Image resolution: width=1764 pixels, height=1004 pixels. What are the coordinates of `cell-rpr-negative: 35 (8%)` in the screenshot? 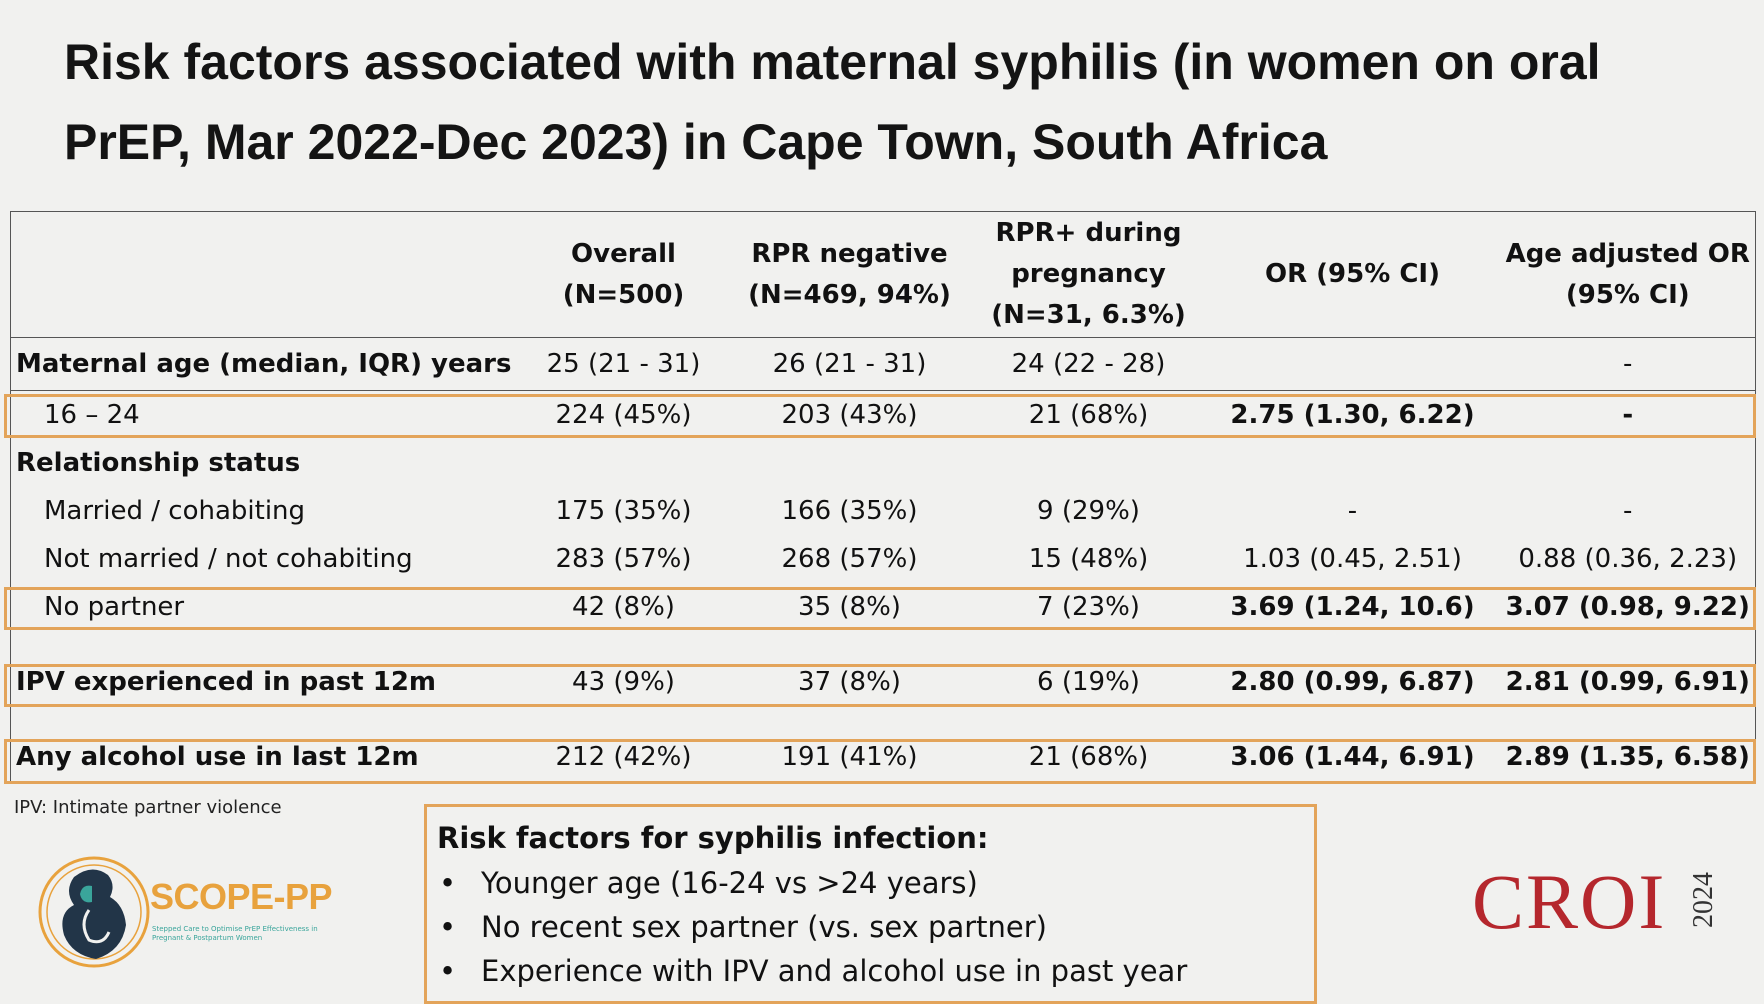 It's located at (849, 607).